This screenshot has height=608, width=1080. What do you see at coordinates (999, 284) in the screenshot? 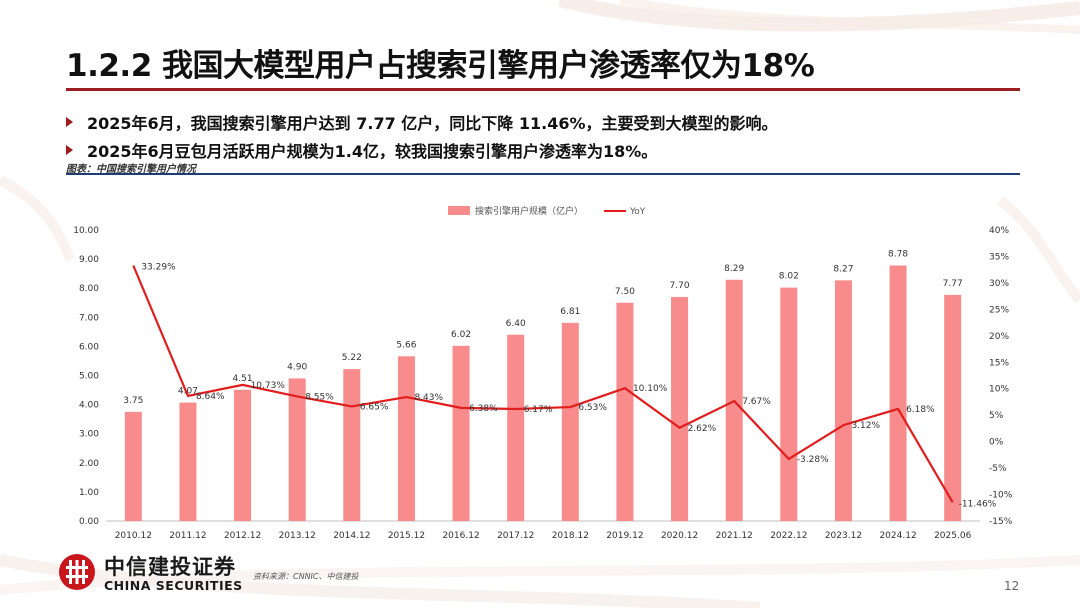
I see `y-right-tick-label: 30%` at bounding box center [999, 284].